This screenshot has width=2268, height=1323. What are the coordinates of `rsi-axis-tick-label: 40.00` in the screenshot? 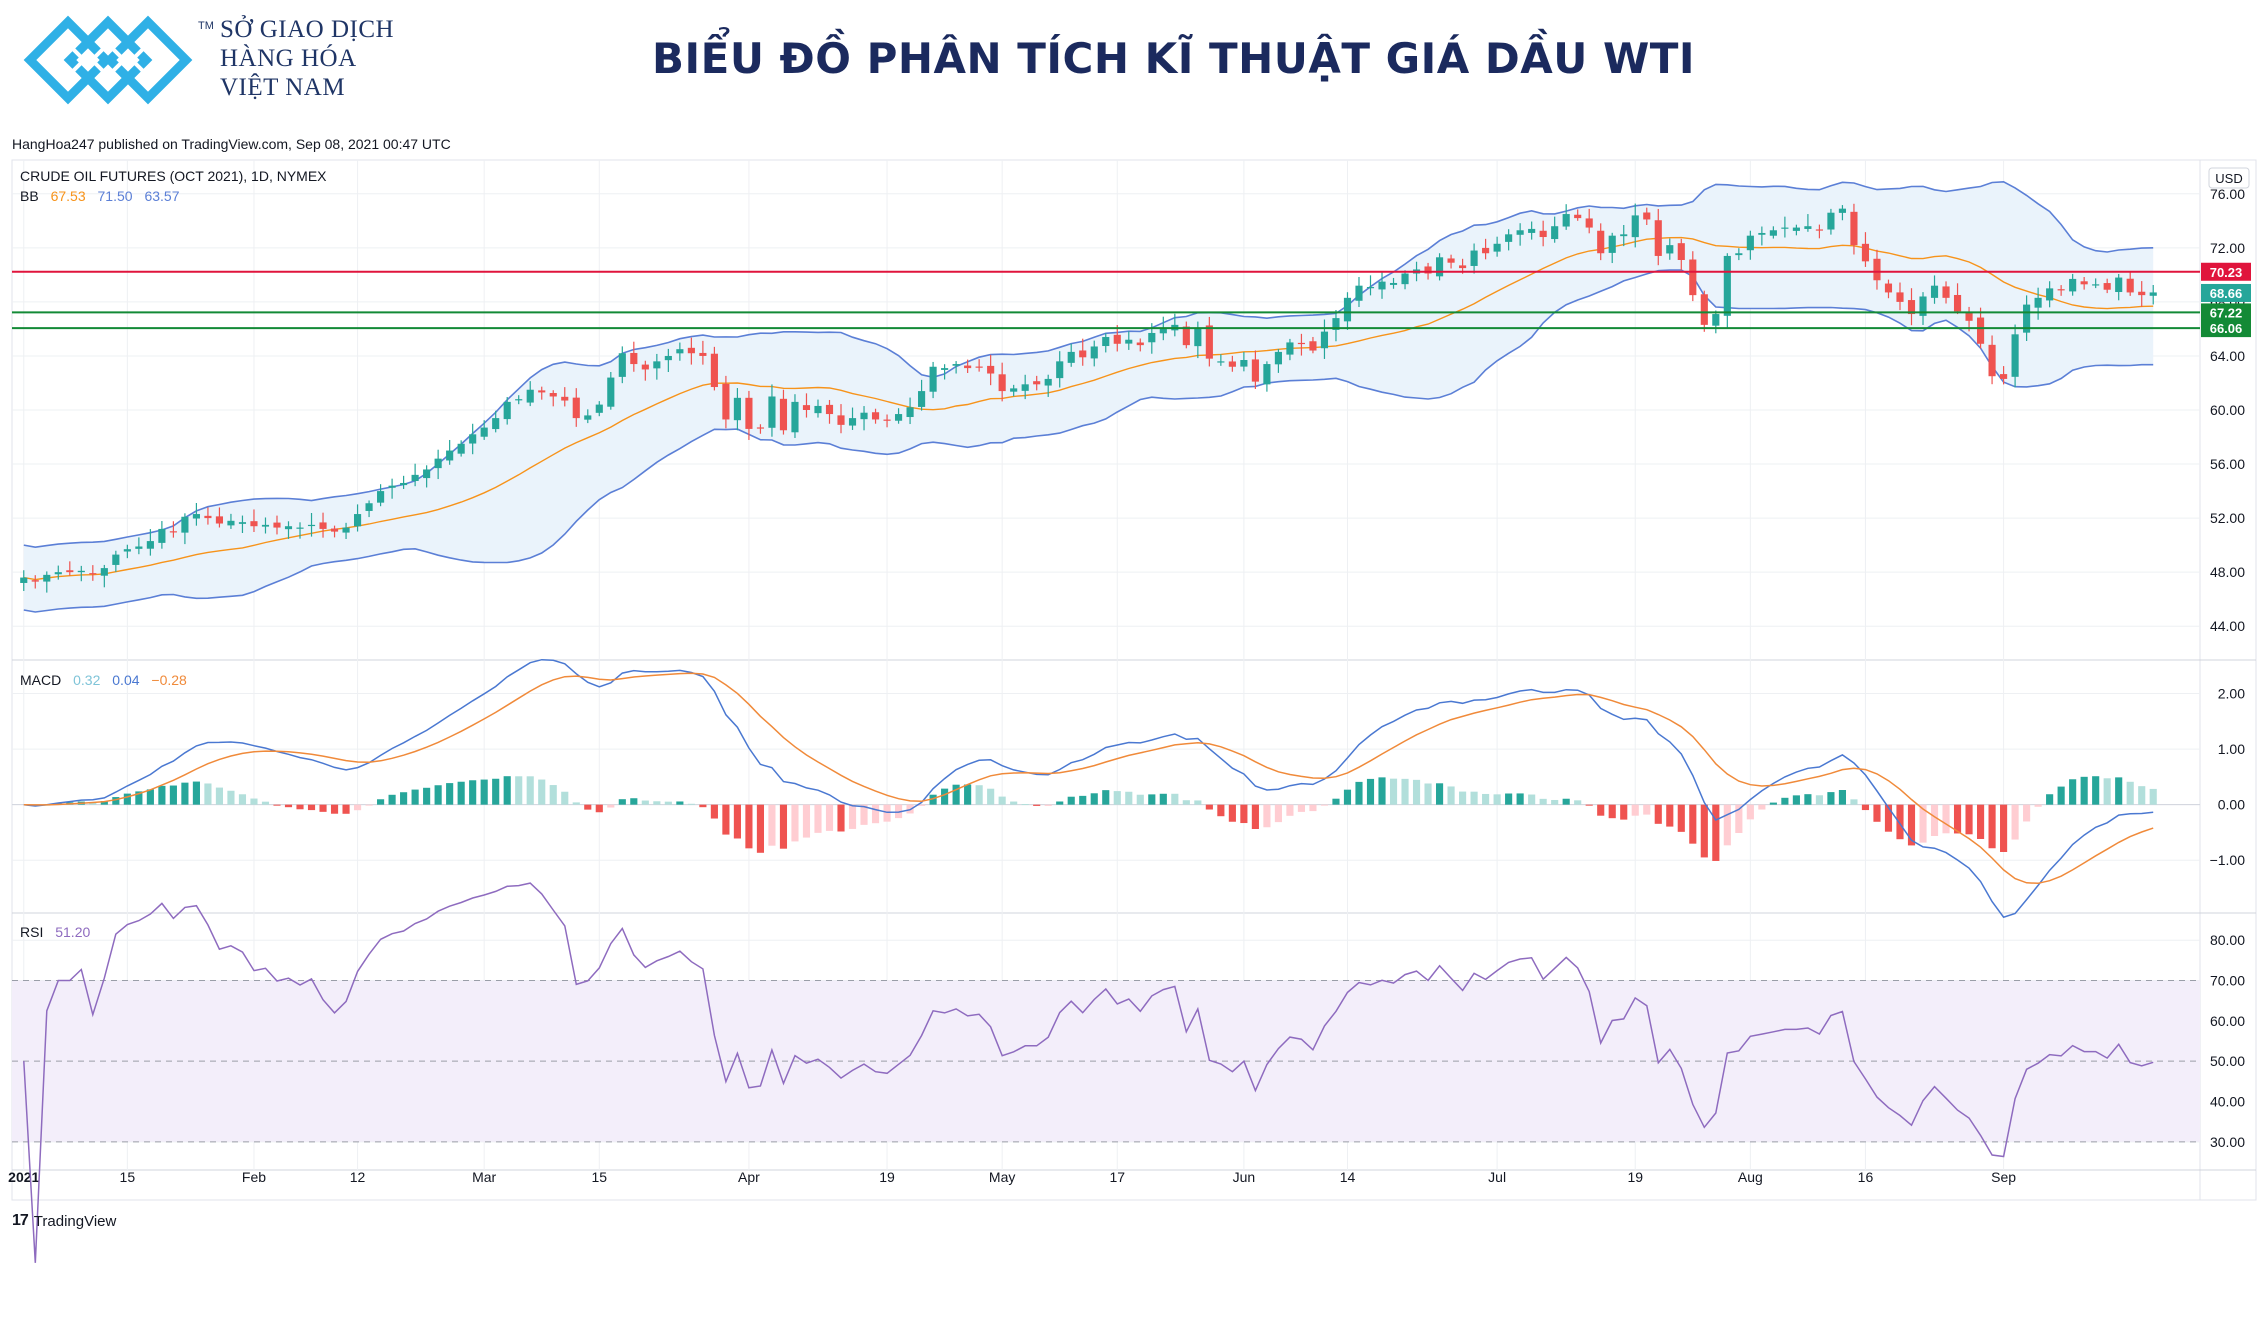 It's located at (2227, 1102).